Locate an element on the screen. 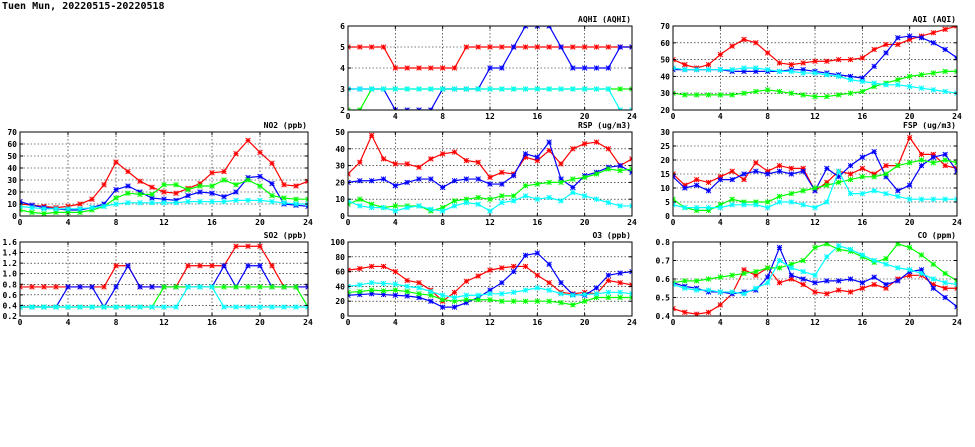  y-tick-label: 80 is located at coordinates (340, 257).